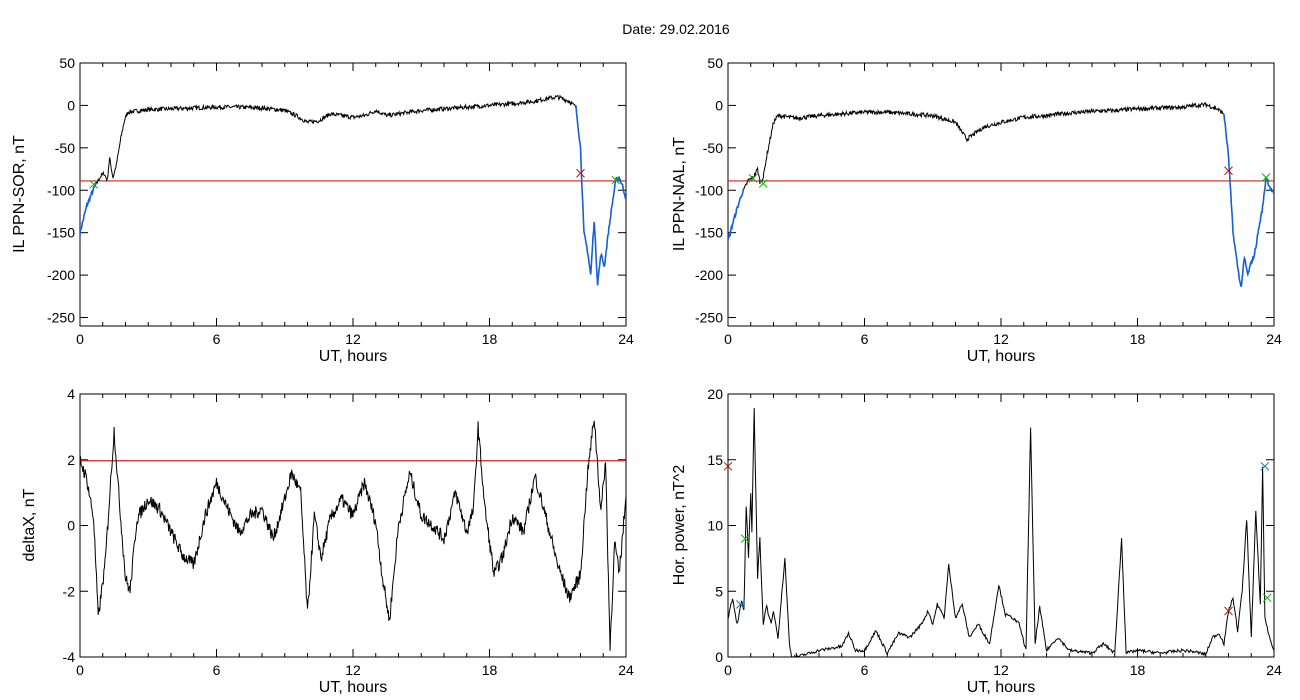  What do you see at coordinates (69, 657) in the screenshot?
I see `y-tick-label: -4` at bounding box center [69, 657].